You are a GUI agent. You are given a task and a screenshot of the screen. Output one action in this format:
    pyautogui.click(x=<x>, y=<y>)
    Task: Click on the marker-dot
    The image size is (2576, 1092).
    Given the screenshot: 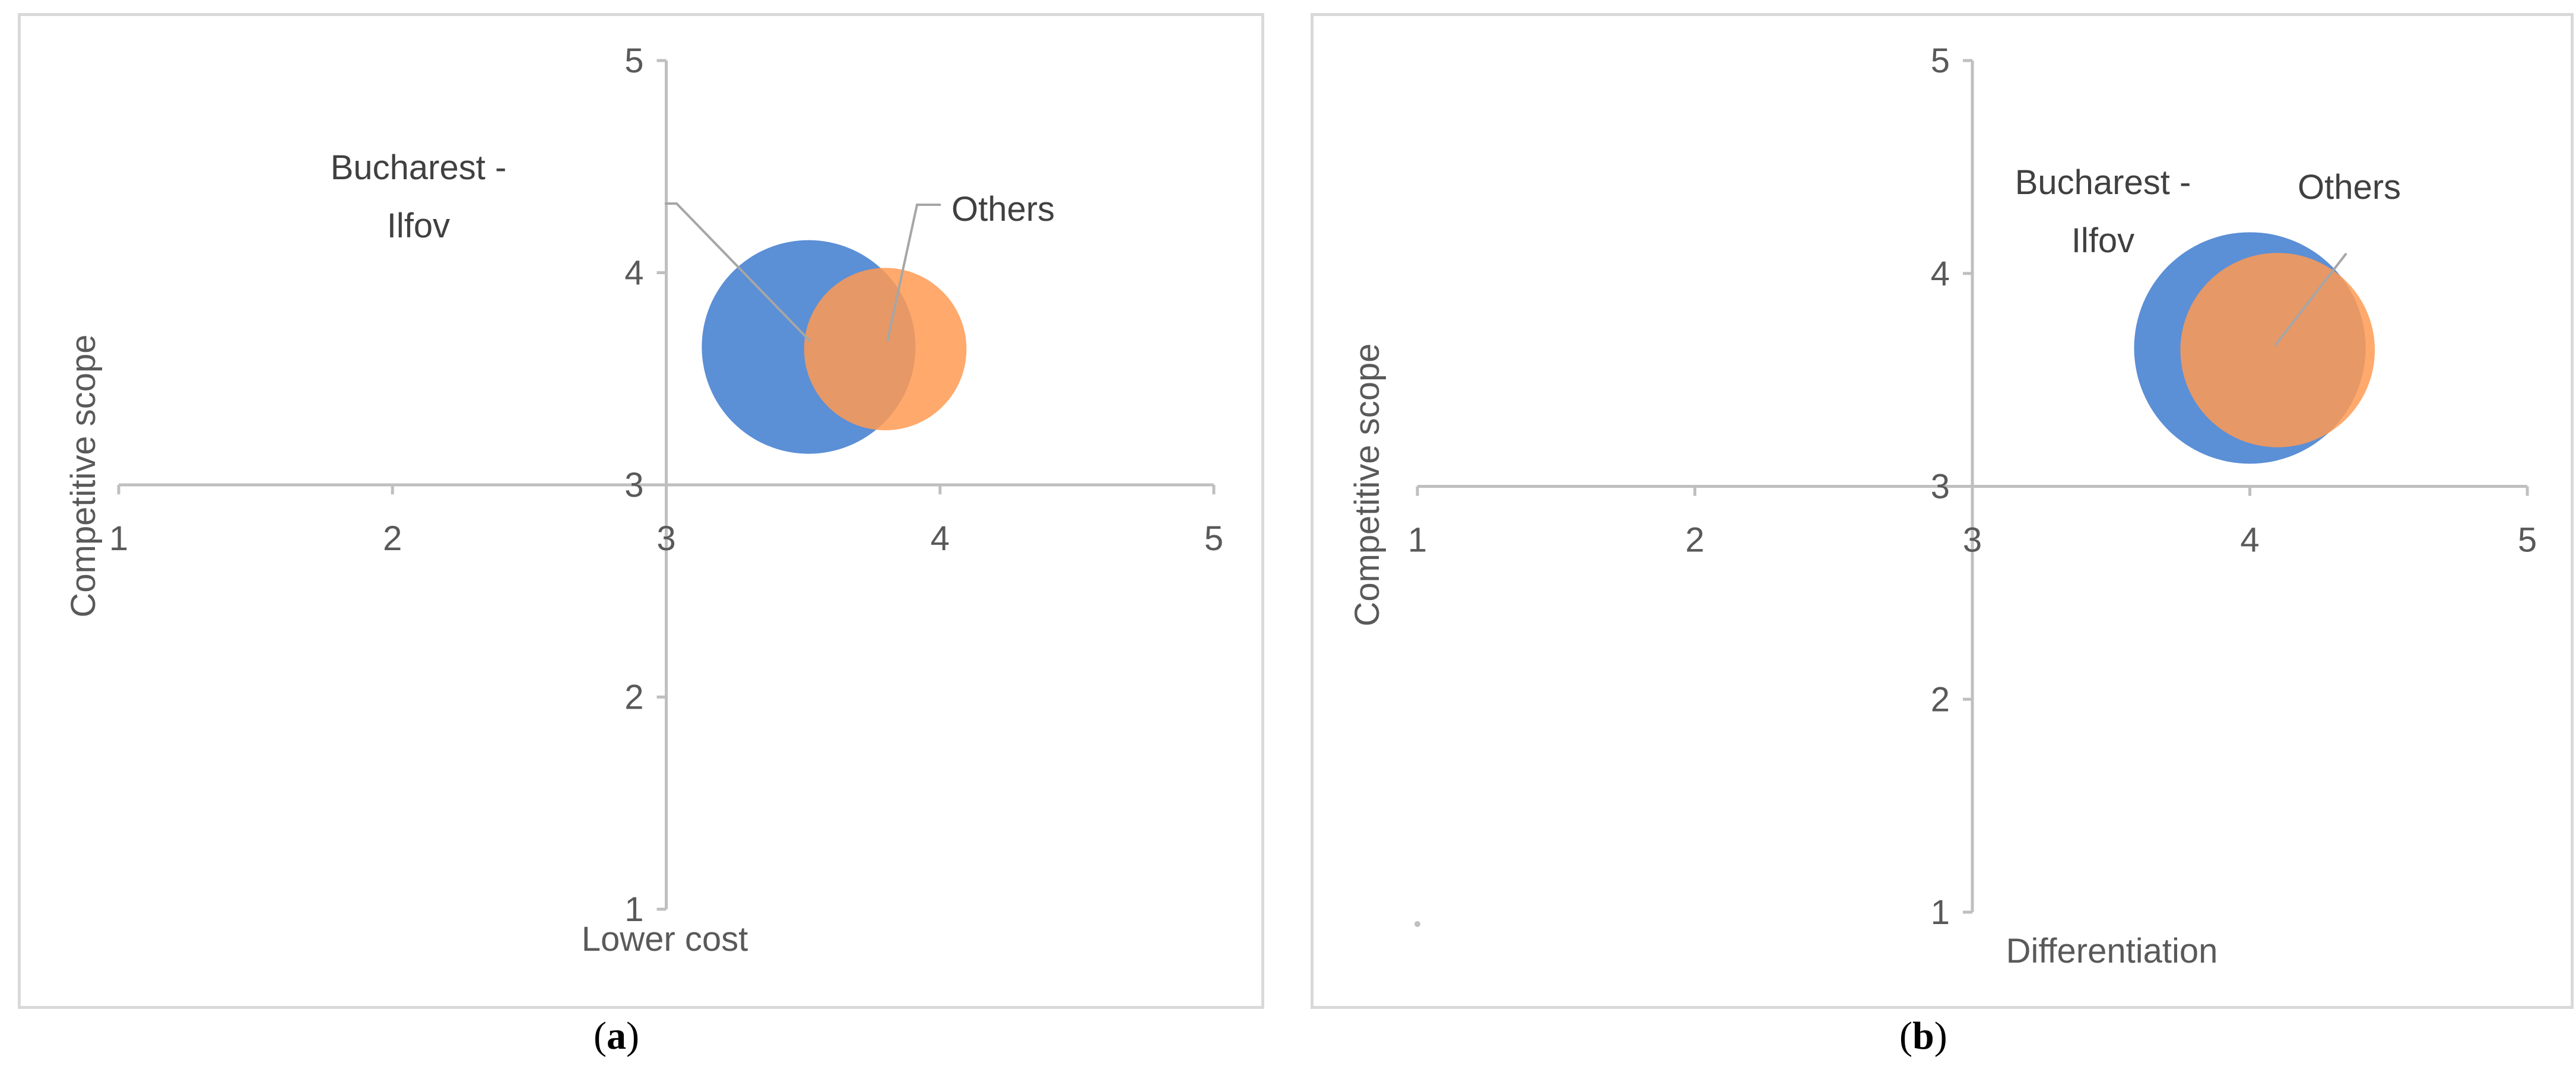 What is the action you would take?
    pyautogui.click(x=1417, y=924)
    